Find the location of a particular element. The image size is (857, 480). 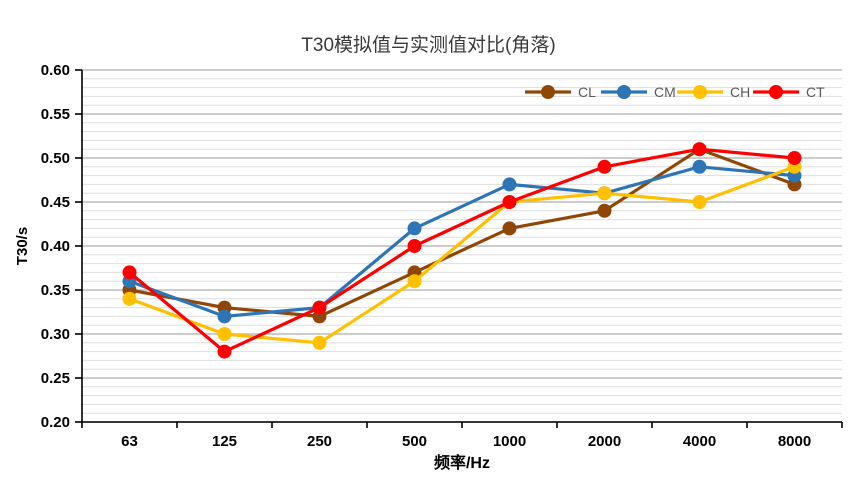

y-tick-label: 0.55 is located at coordinates (55, 114).